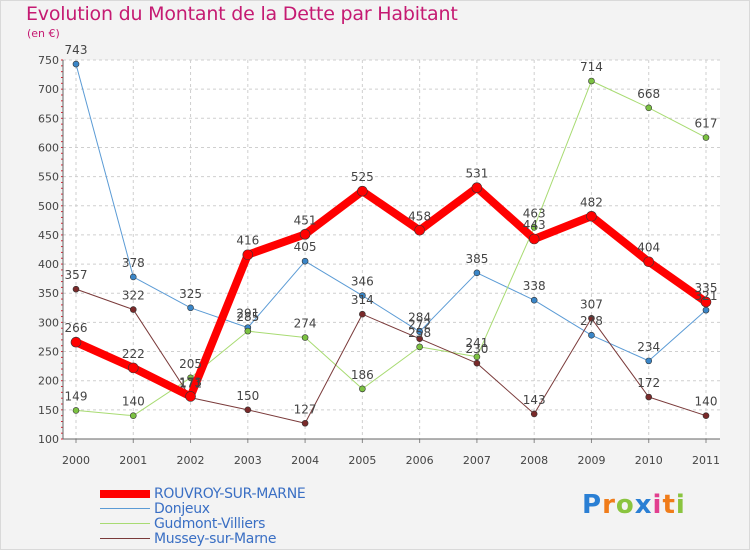 The height and width of the screenshot is (550, 750). What do you see at coordinates (125, 508) in the screenshot?
I see `legend-swatch-donjeux` at bounding box center [125, 508].